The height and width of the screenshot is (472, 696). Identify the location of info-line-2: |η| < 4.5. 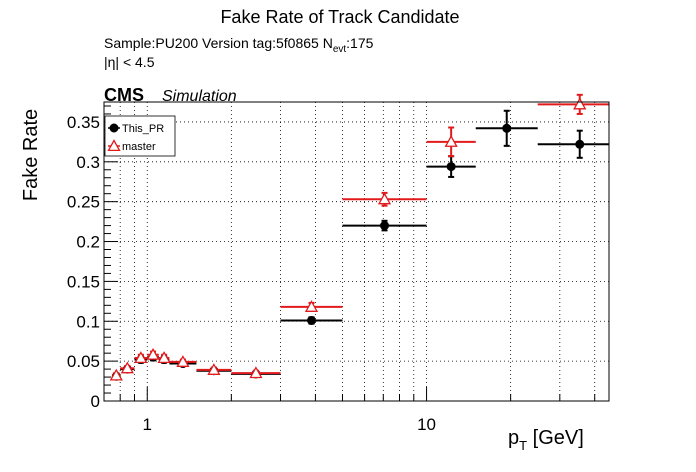
(129, 62).